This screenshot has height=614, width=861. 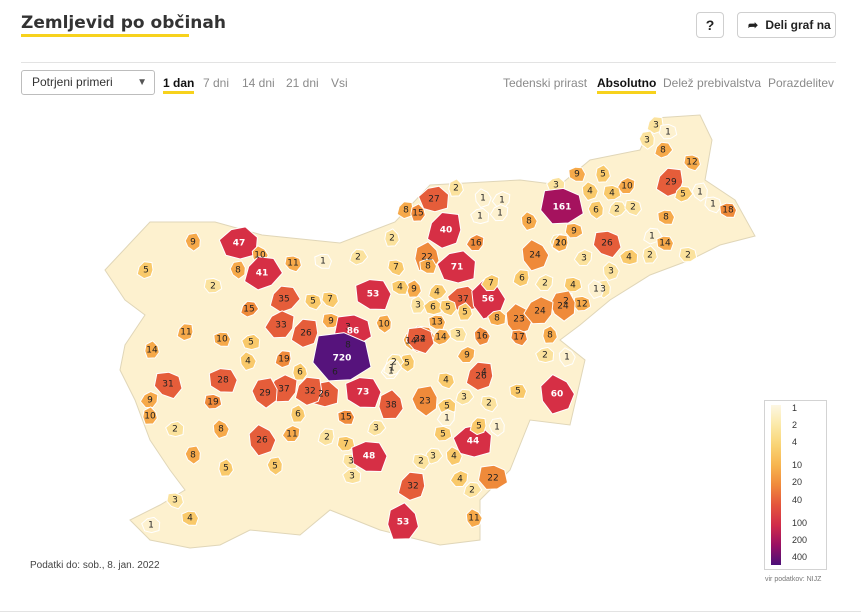 I want to click on metric-select: Potrjeni primeri ▼, so click(x=88, y=82).